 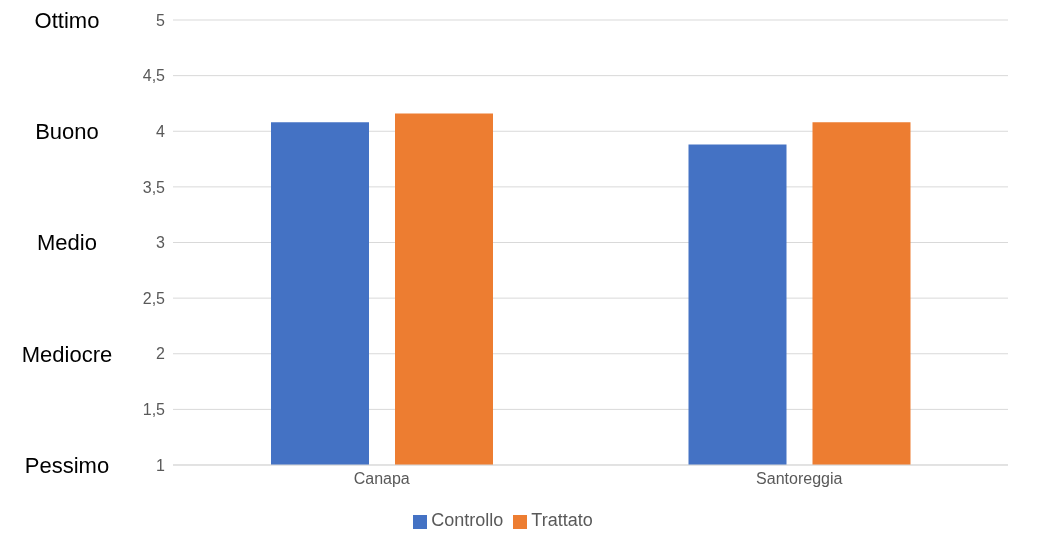 What do you see at coordinates (161, 20) in the screenshot?
I see `y-tick-label: 5` at bounding box center [161, 20].